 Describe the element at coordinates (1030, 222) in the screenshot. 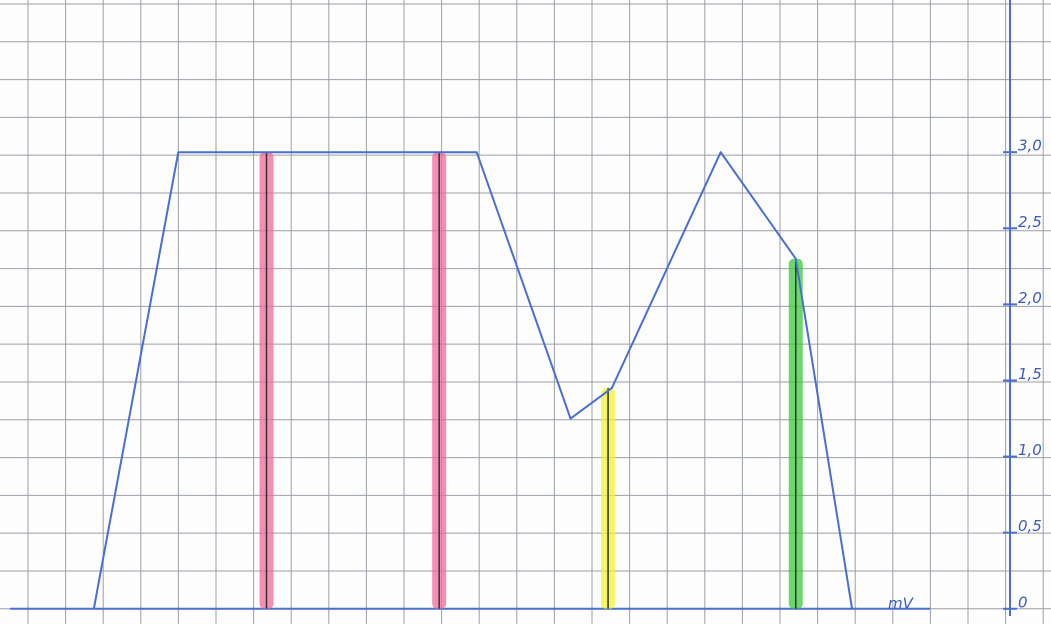

I see `y-tick-label: 2,5` at that location.